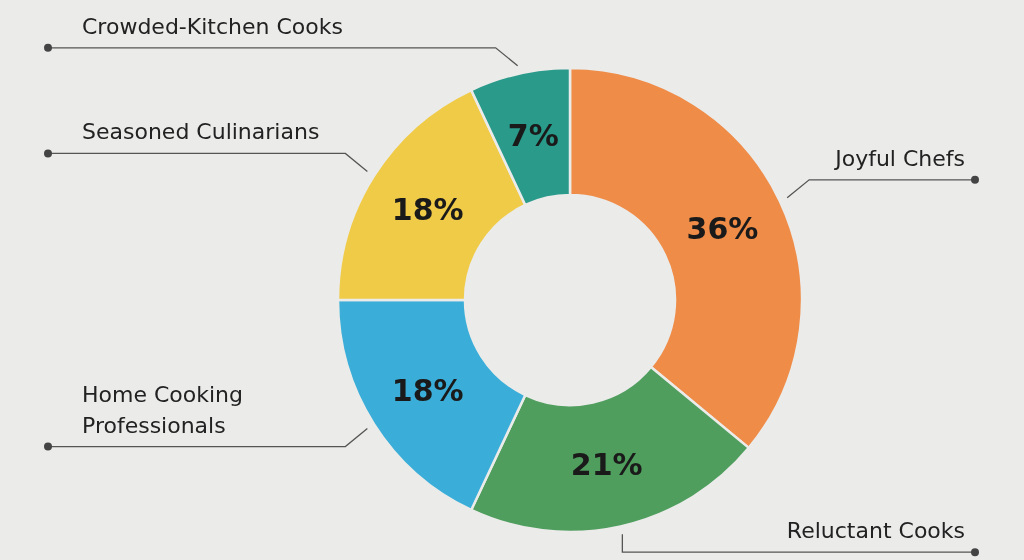 This screenshot has width=1024, height=560. Describe the element at coordinates (899, 158) in the screenshot. I see `slice-label: Joyful Chefs` at that location.